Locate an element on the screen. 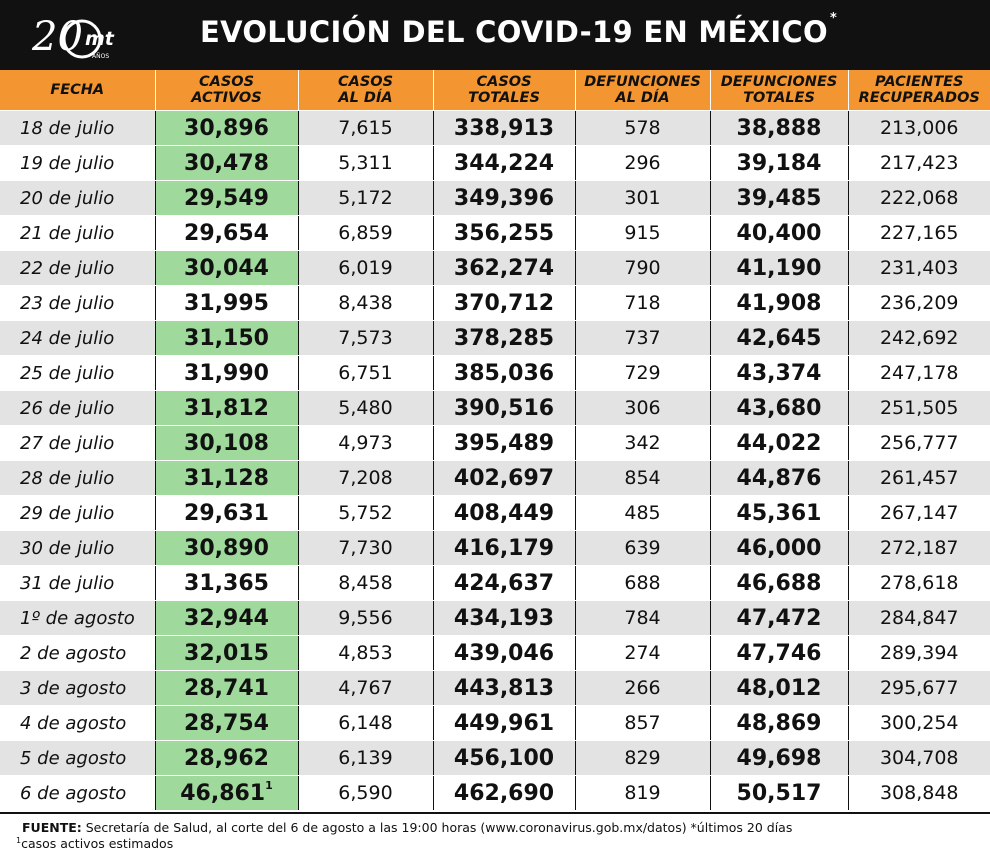 The width and height of the screenshot is (990, 852). active-cases-cell: 32,015 is located at coordinates (226, 653).